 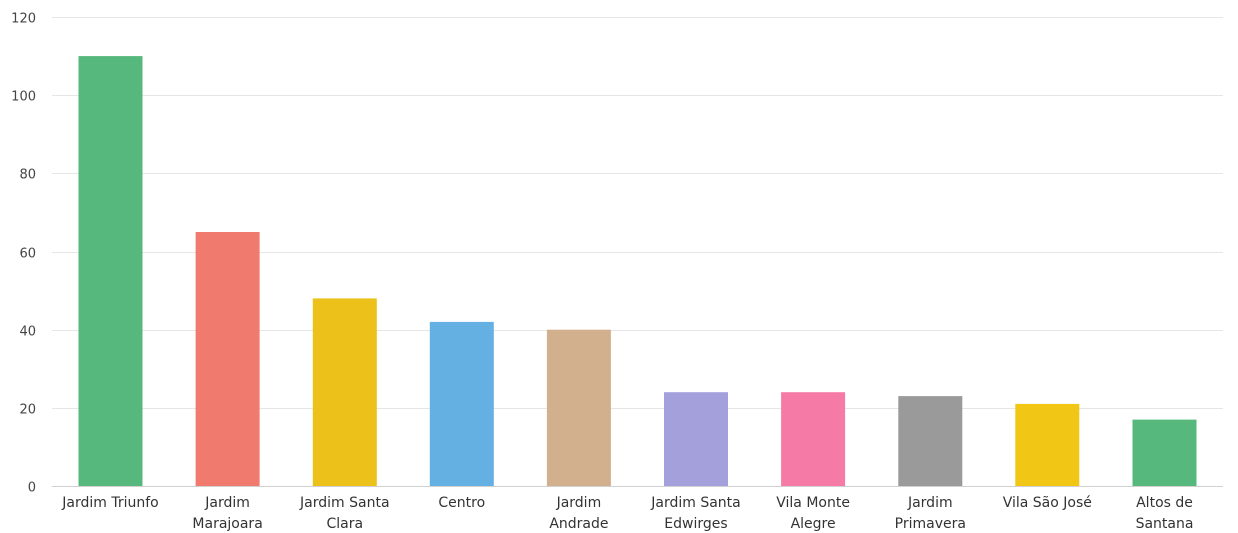 I want to click on y-axis-tick-labels: 0 20 40 60 80 100 120, so click(x=23, y=254).